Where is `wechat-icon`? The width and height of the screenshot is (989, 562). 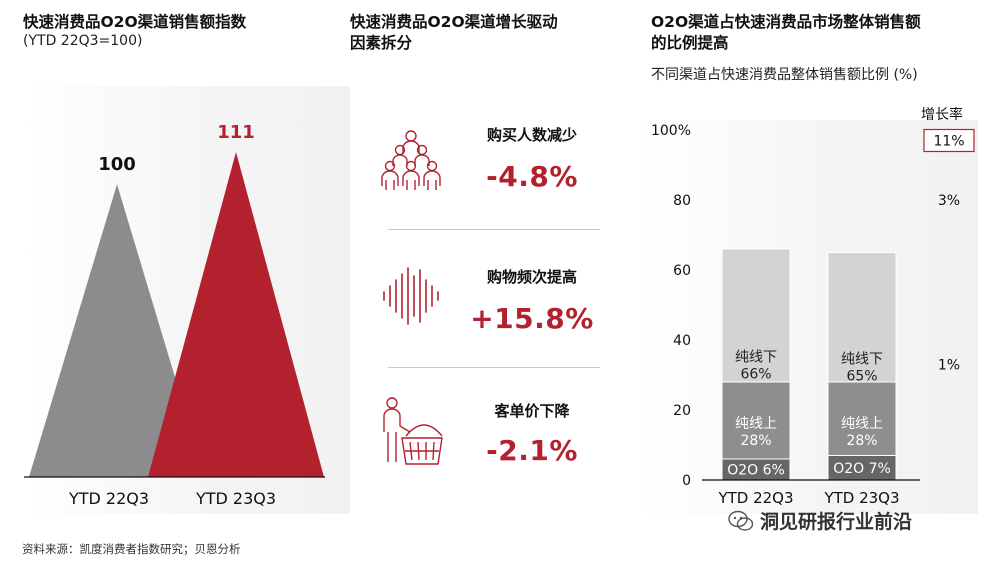
wechat-icon is located at coordinates (741, 520).